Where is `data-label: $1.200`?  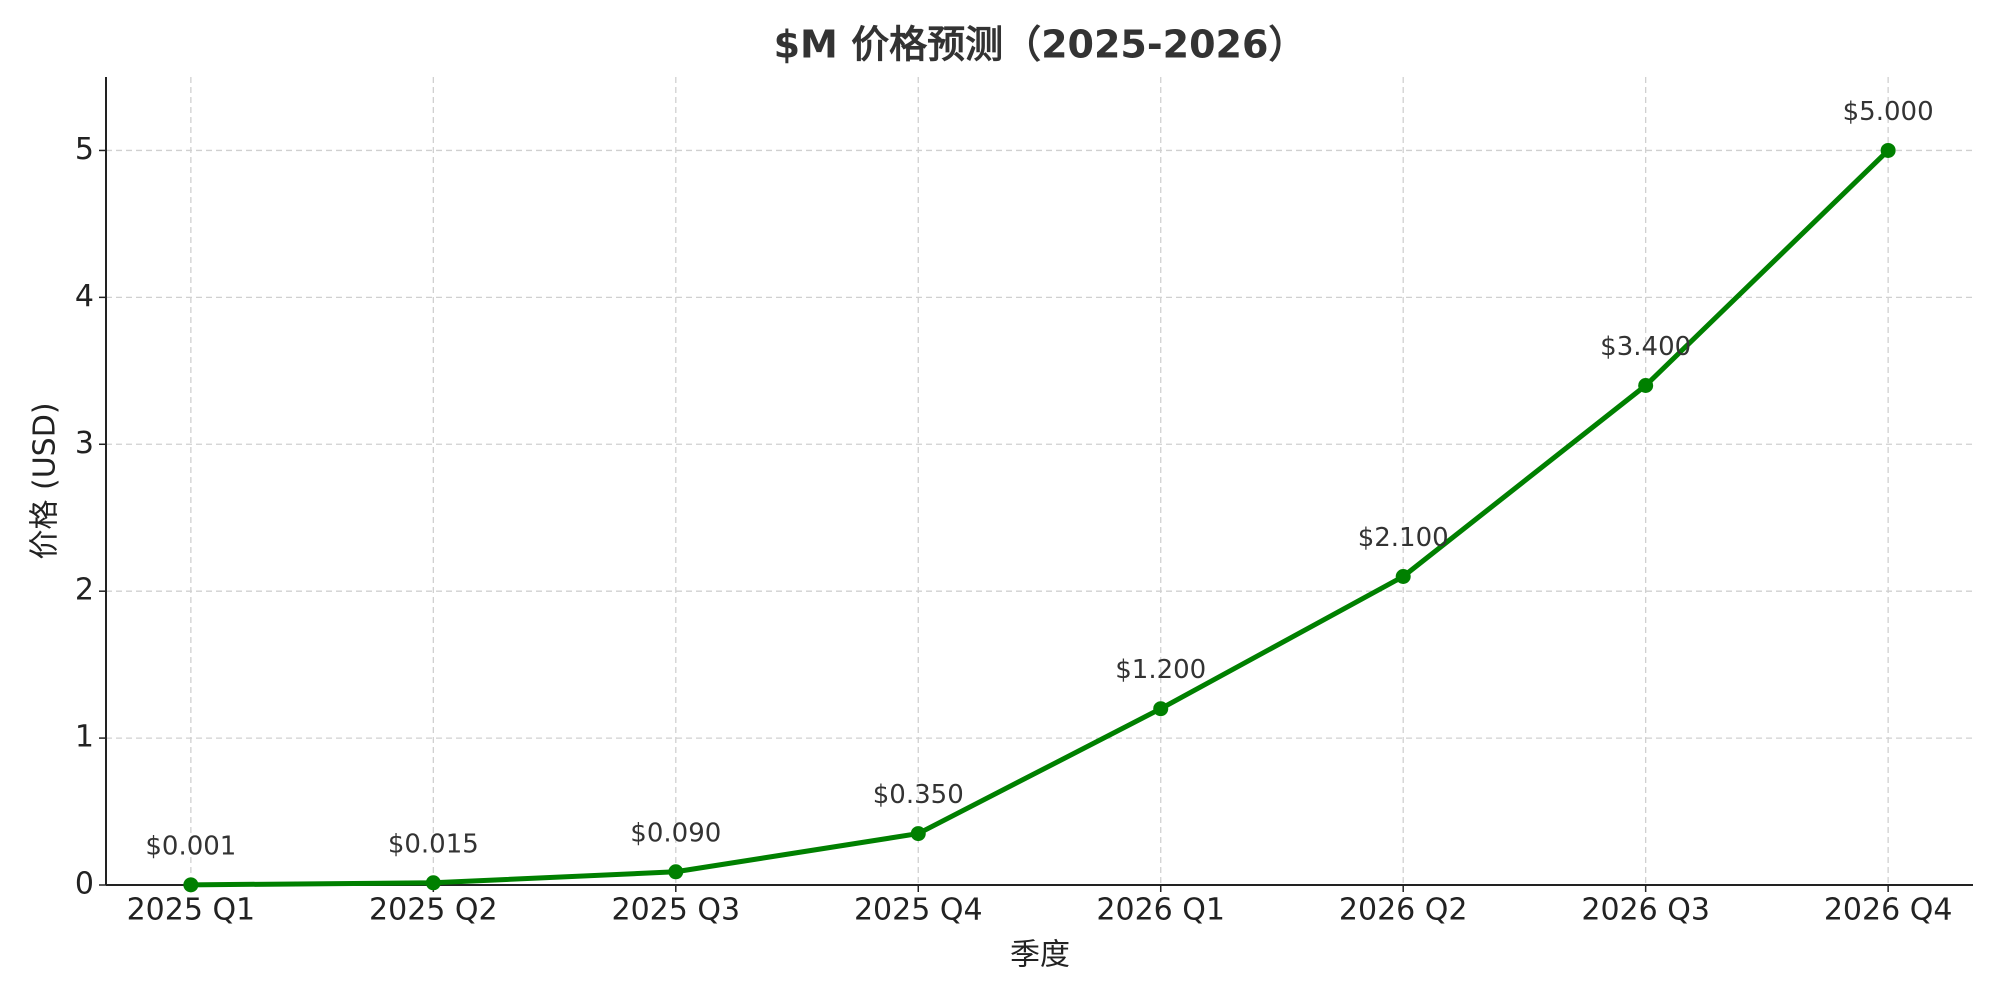
data-label: $1.200 is located at coordinates (1160, 670).